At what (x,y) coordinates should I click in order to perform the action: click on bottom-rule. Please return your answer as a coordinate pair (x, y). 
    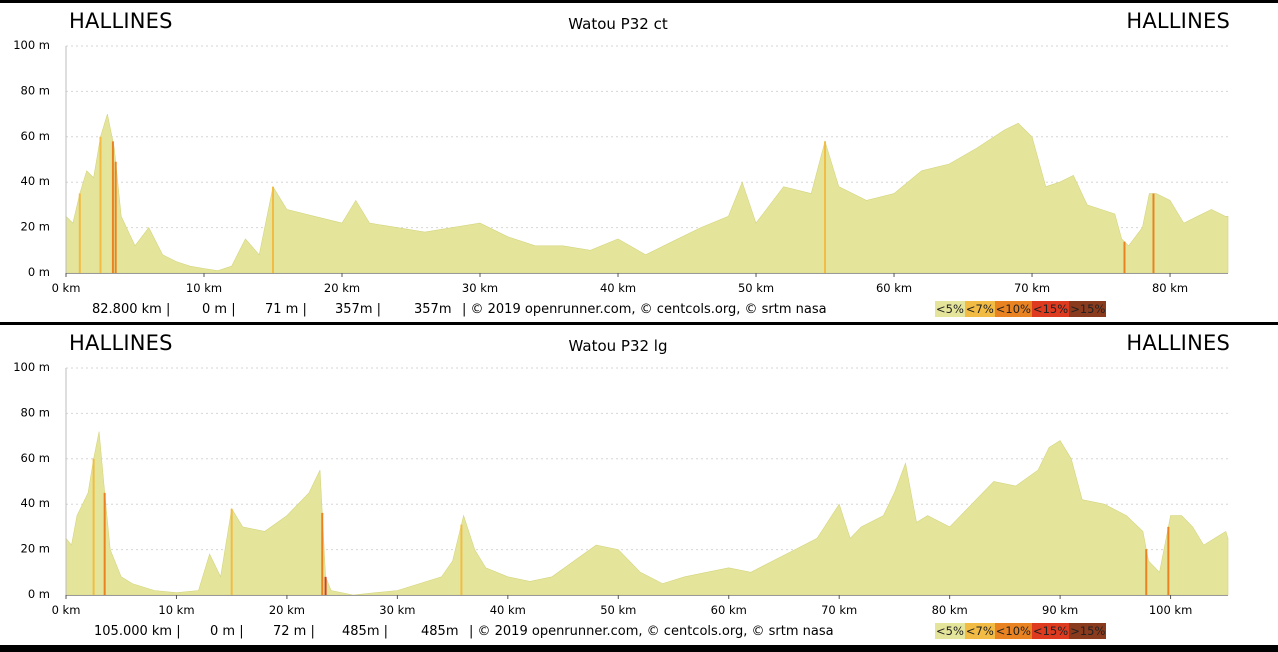
    Looking at the image, I should click on (639, 648).